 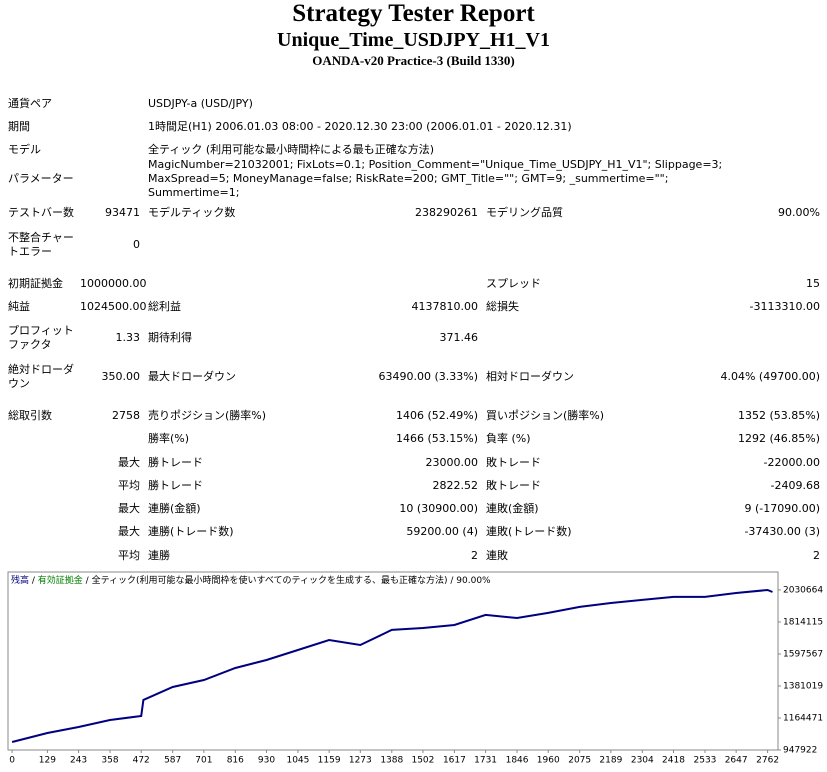 What do you see at coordinates (799, 212) in the screenshot?
I see `stat-value: 90.00%` at bounding box center [799, 212].